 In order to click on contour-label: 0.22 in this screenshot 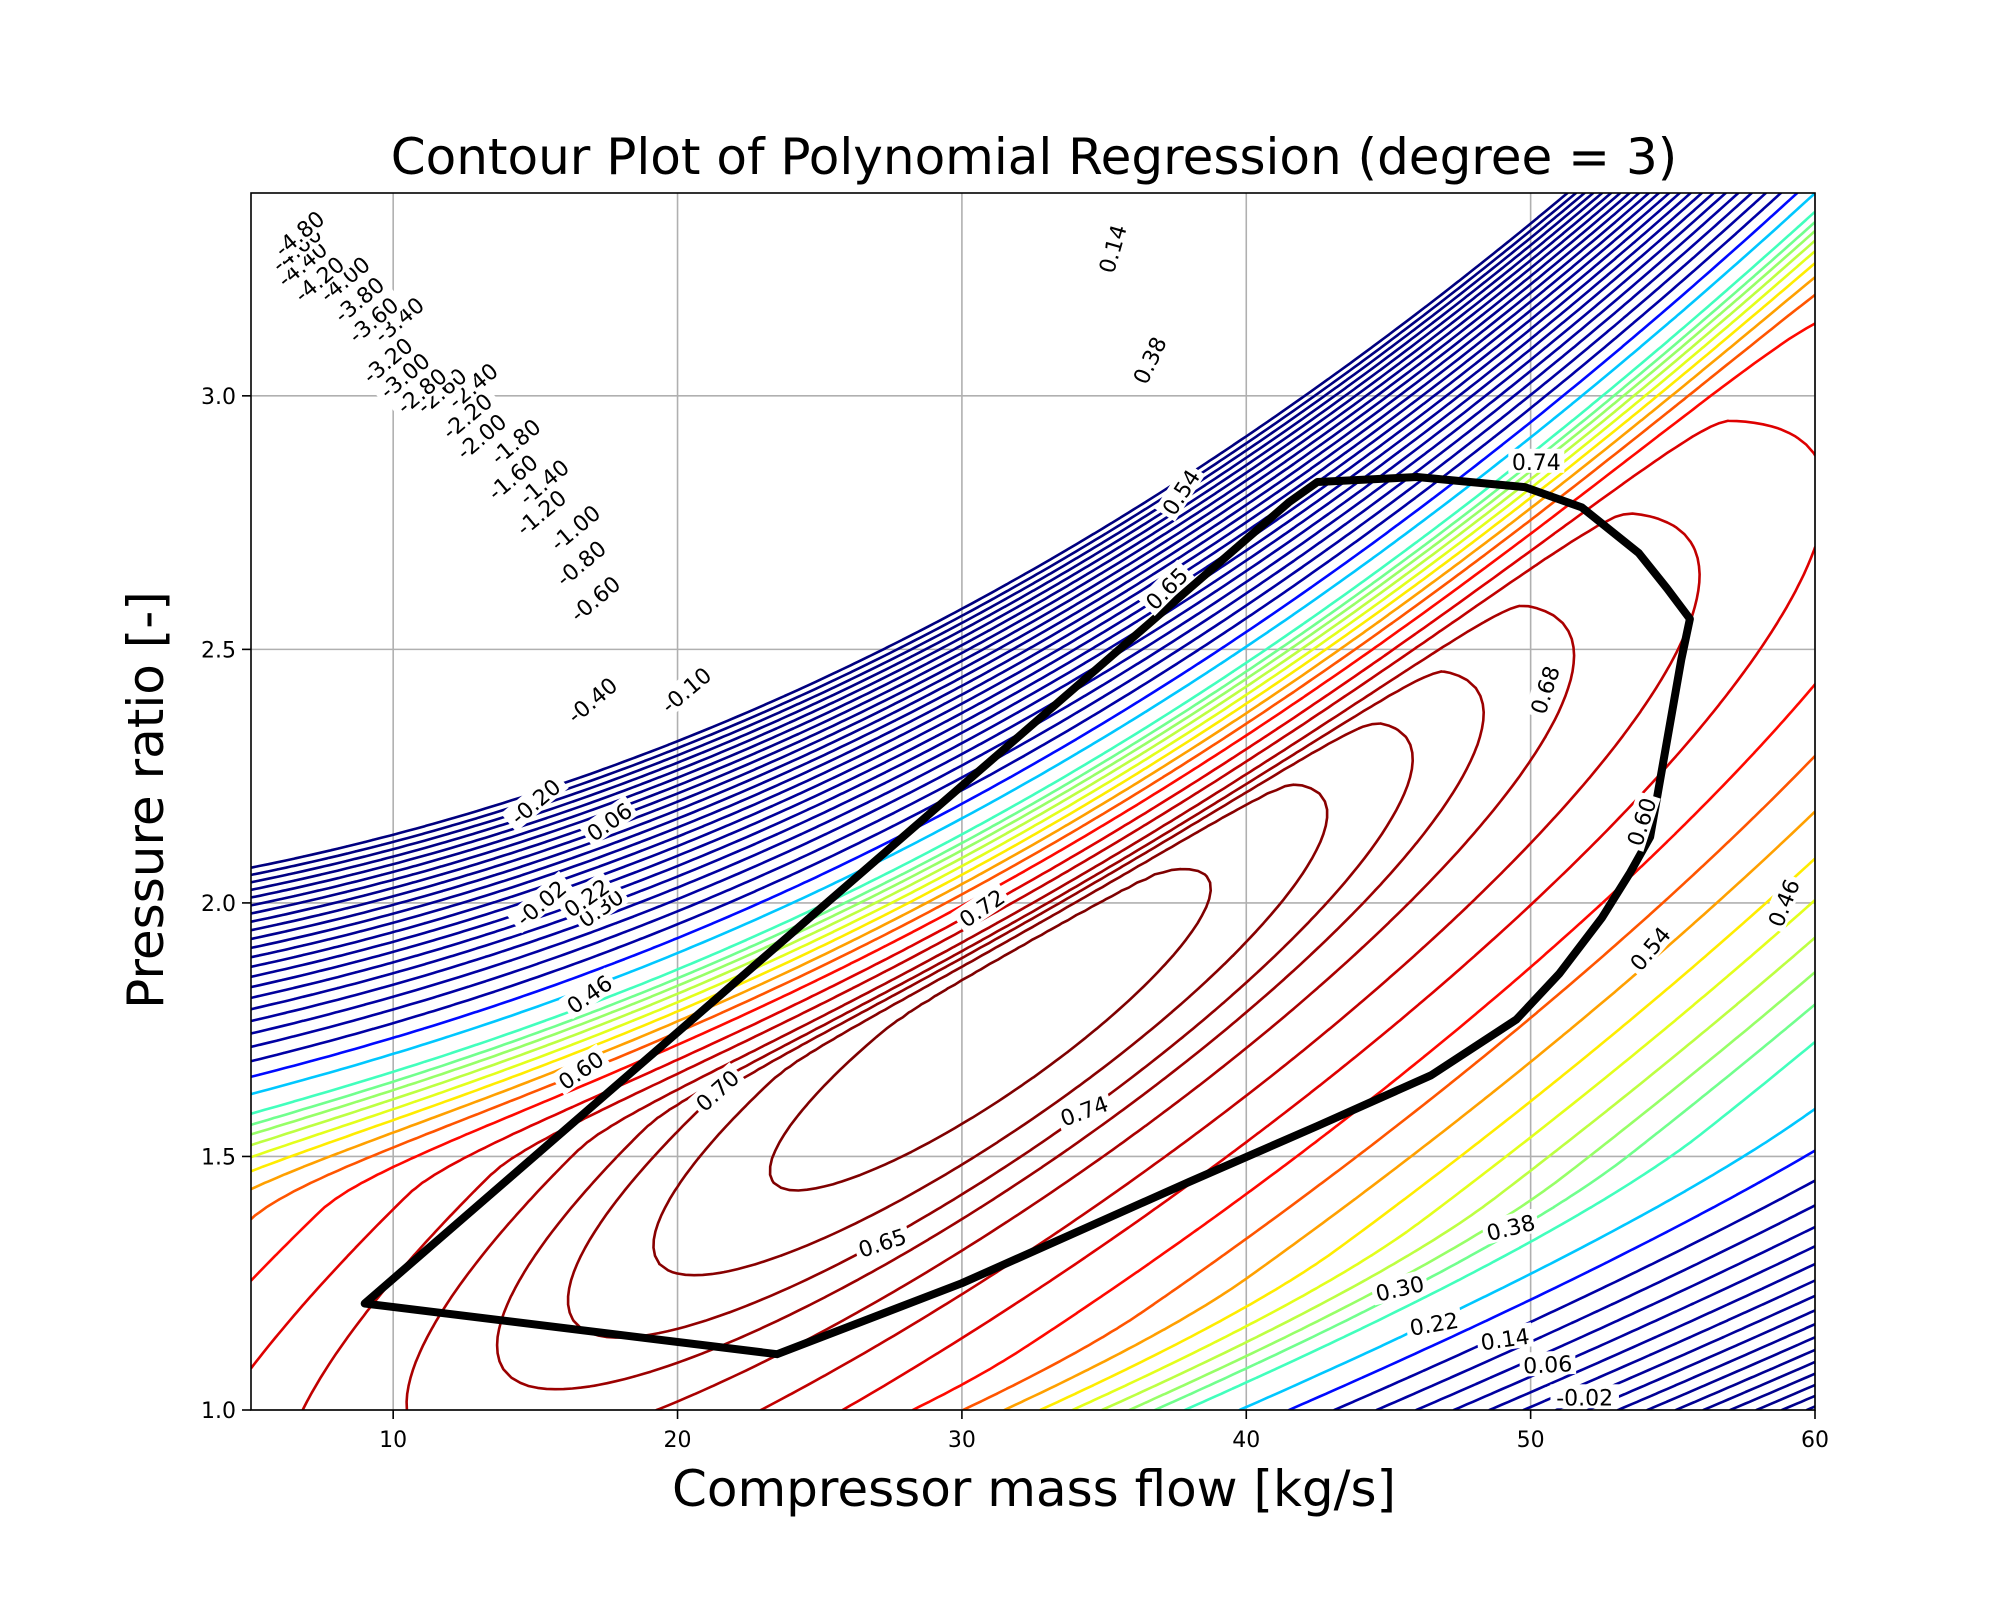, I will do `click(1434, 1324)`.